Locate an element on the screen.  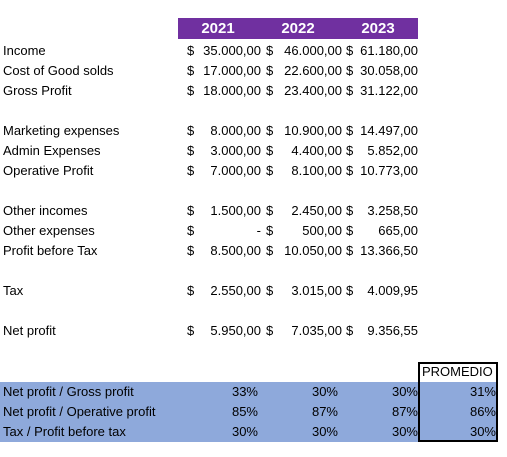
year-header: 2023 is located at coordinates (378, 28).